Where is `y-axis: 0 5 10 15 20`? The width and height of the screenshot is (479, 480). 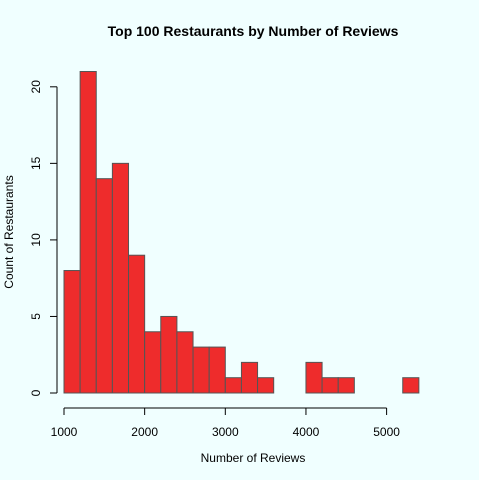 y-axis: 0 5 10 15 20 is located at coordinates (43, 238).